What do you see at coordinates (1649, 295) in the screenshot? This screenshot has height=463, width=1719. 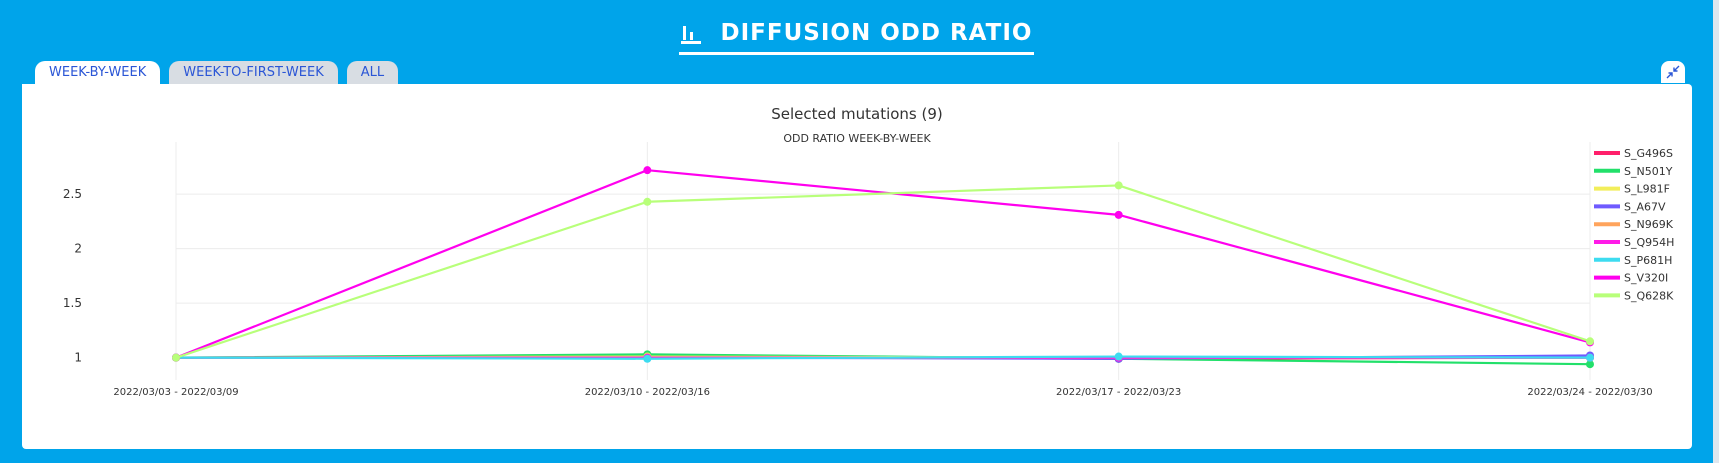 I see `legend-label: S_Q628K` at bounding box center [1649, 295].